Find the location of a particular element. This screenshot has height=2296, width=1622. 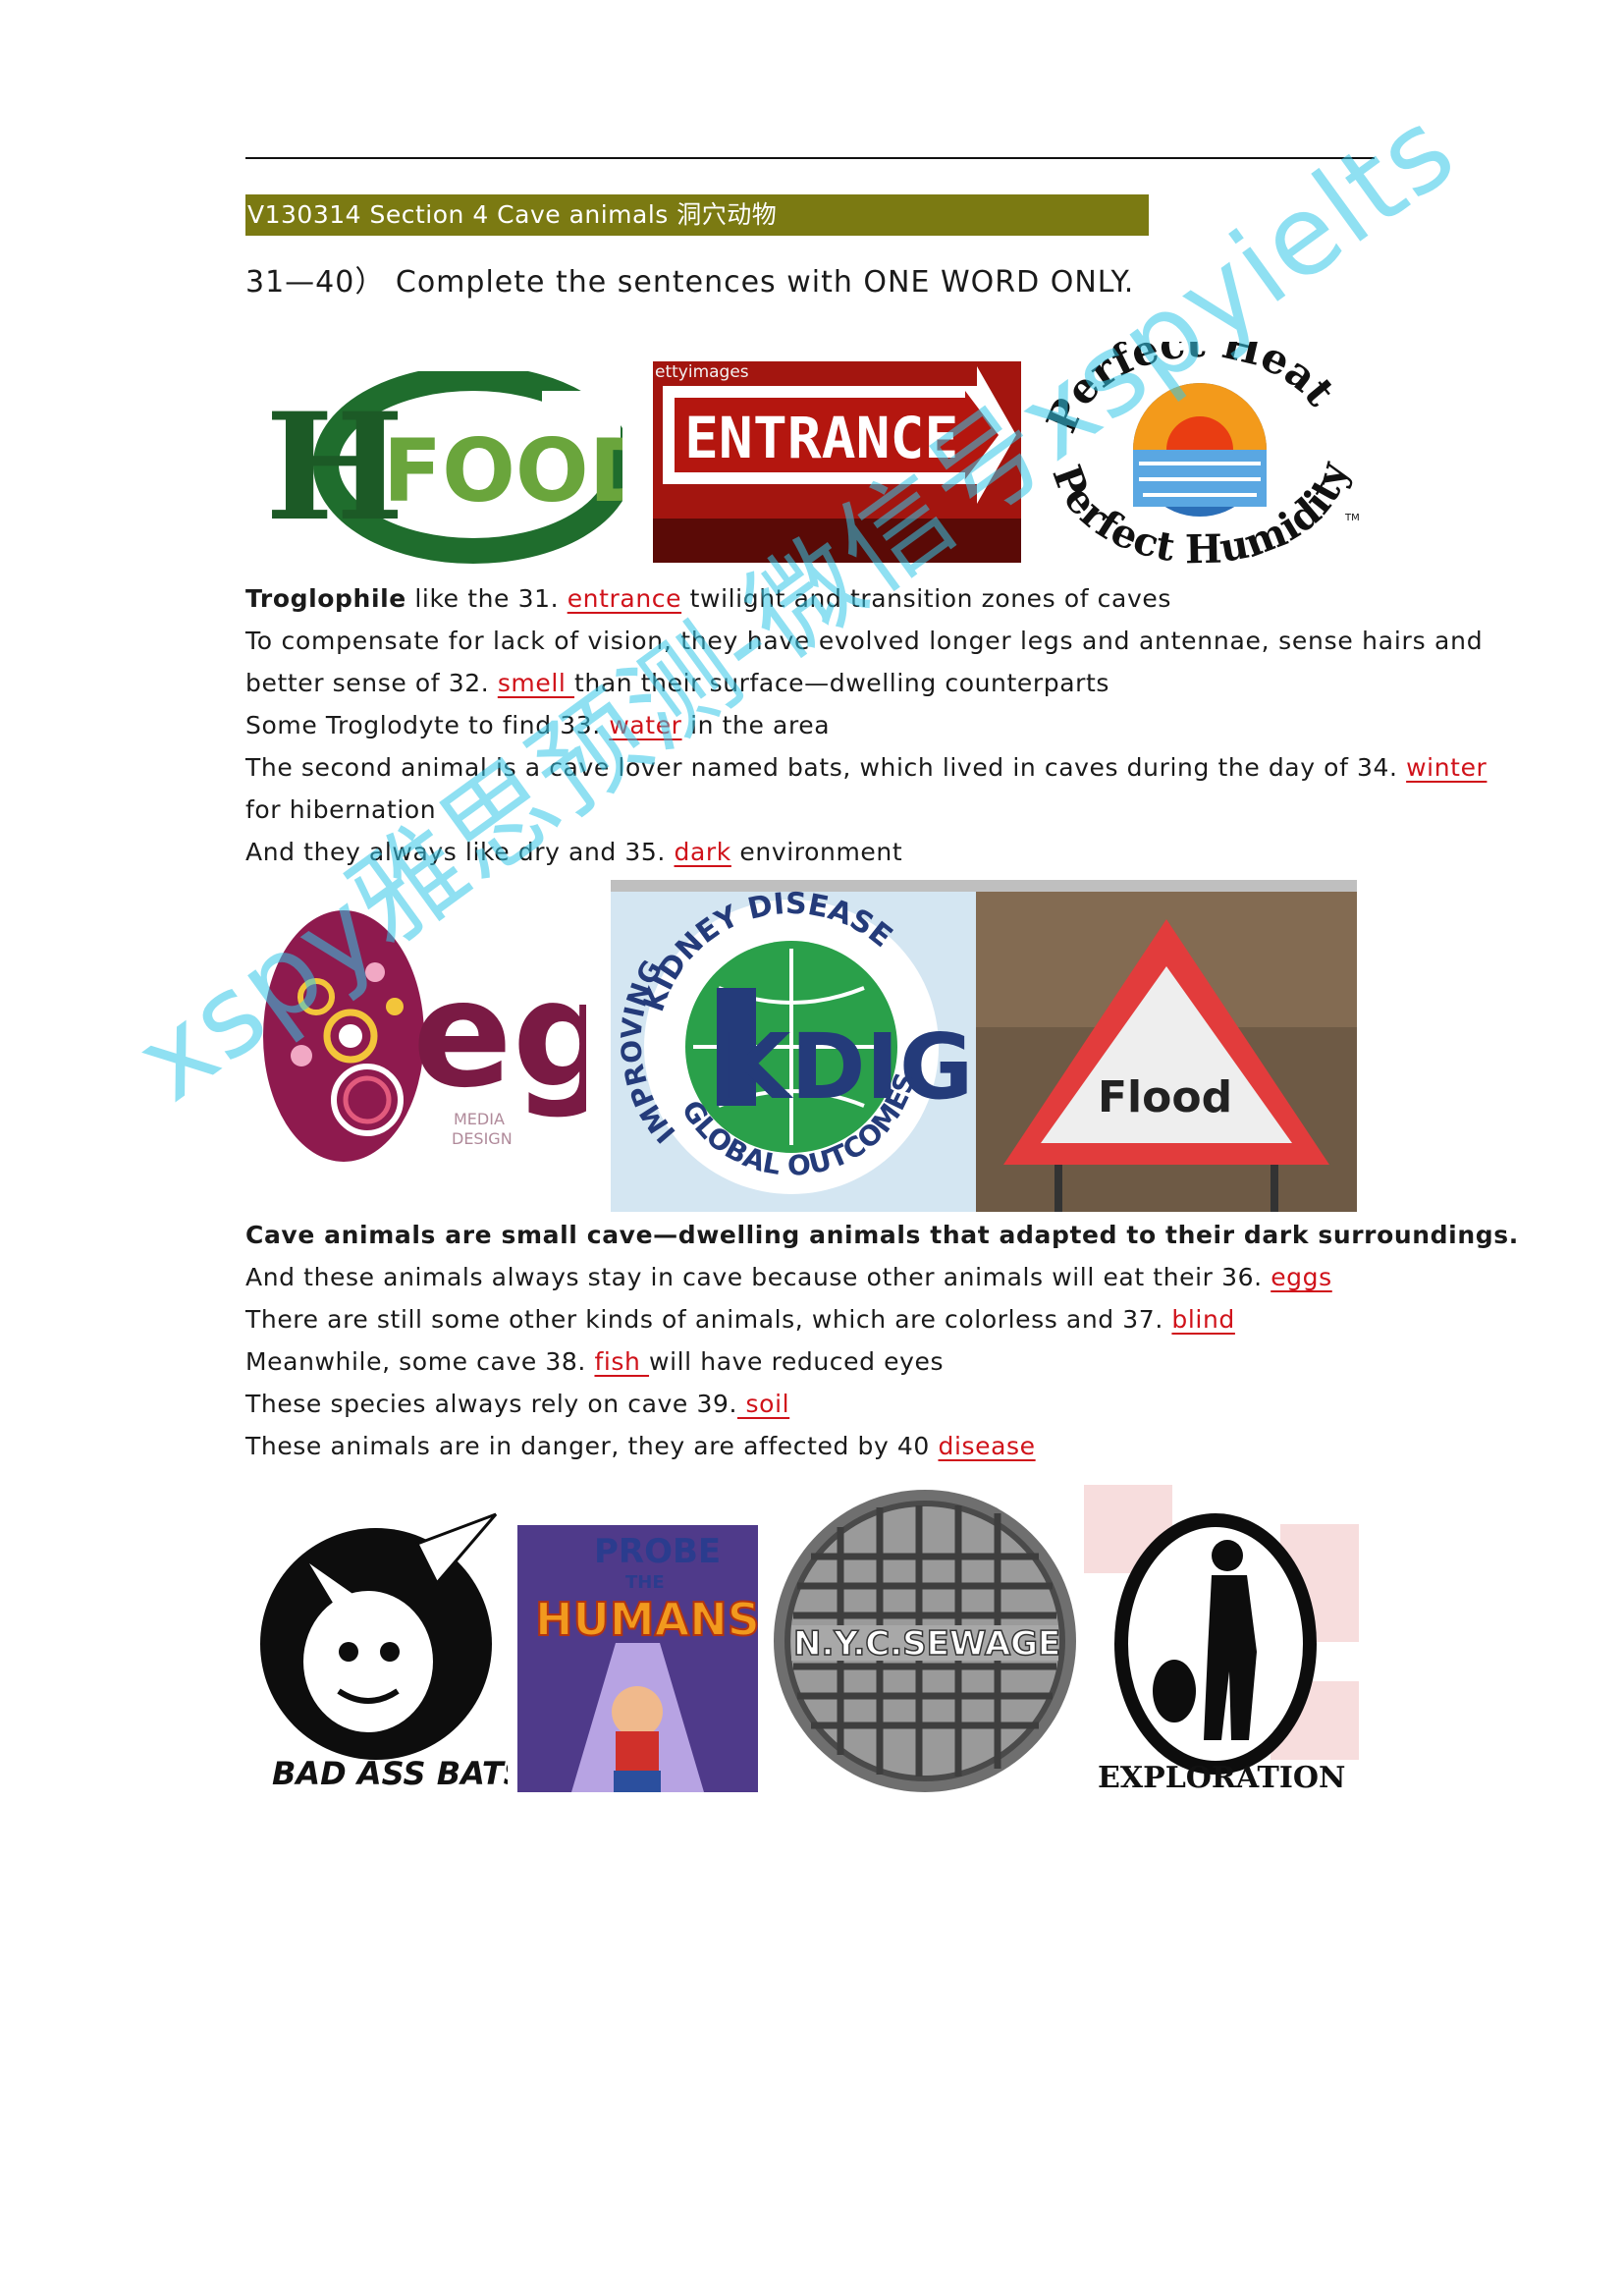

hcfood-h-letter: H is located at coordinates (335, 467).